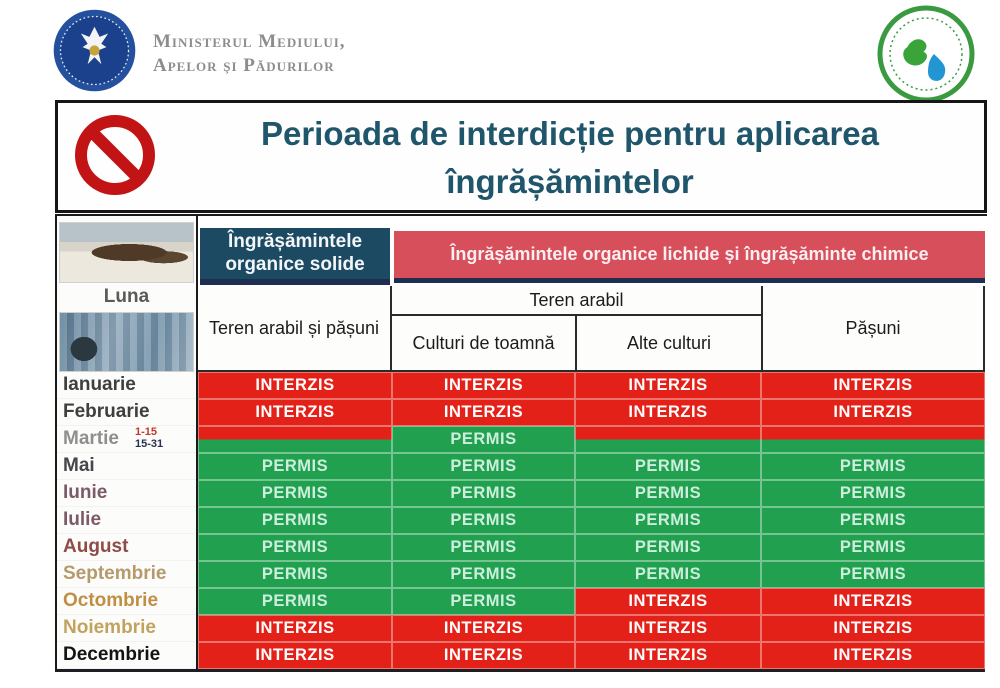  I want to click on page-title-line2: îngrășămintelor, so click(570, 181).